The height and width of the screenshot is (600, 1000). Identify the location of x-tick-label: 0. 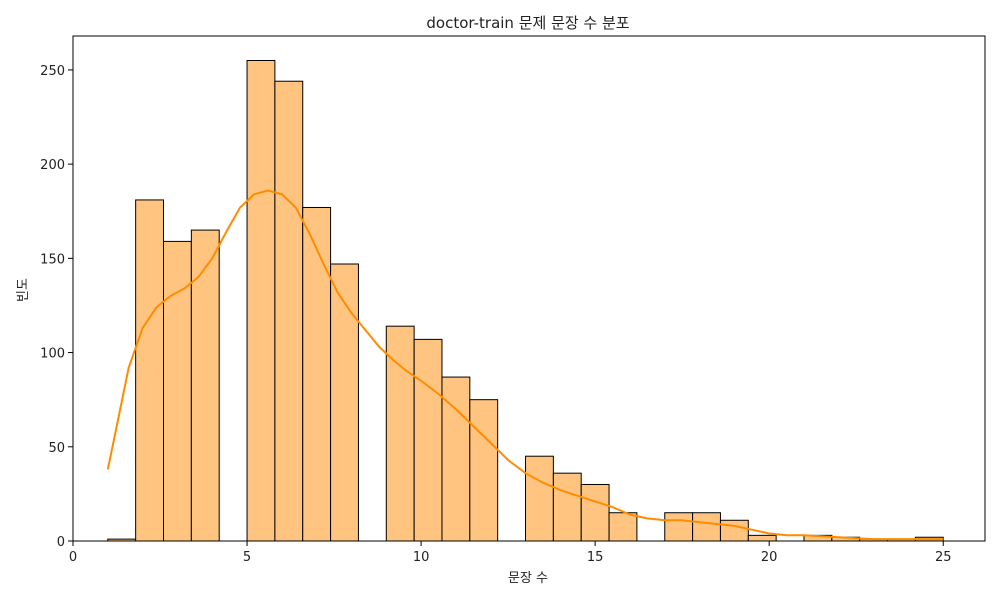
(73, 557).